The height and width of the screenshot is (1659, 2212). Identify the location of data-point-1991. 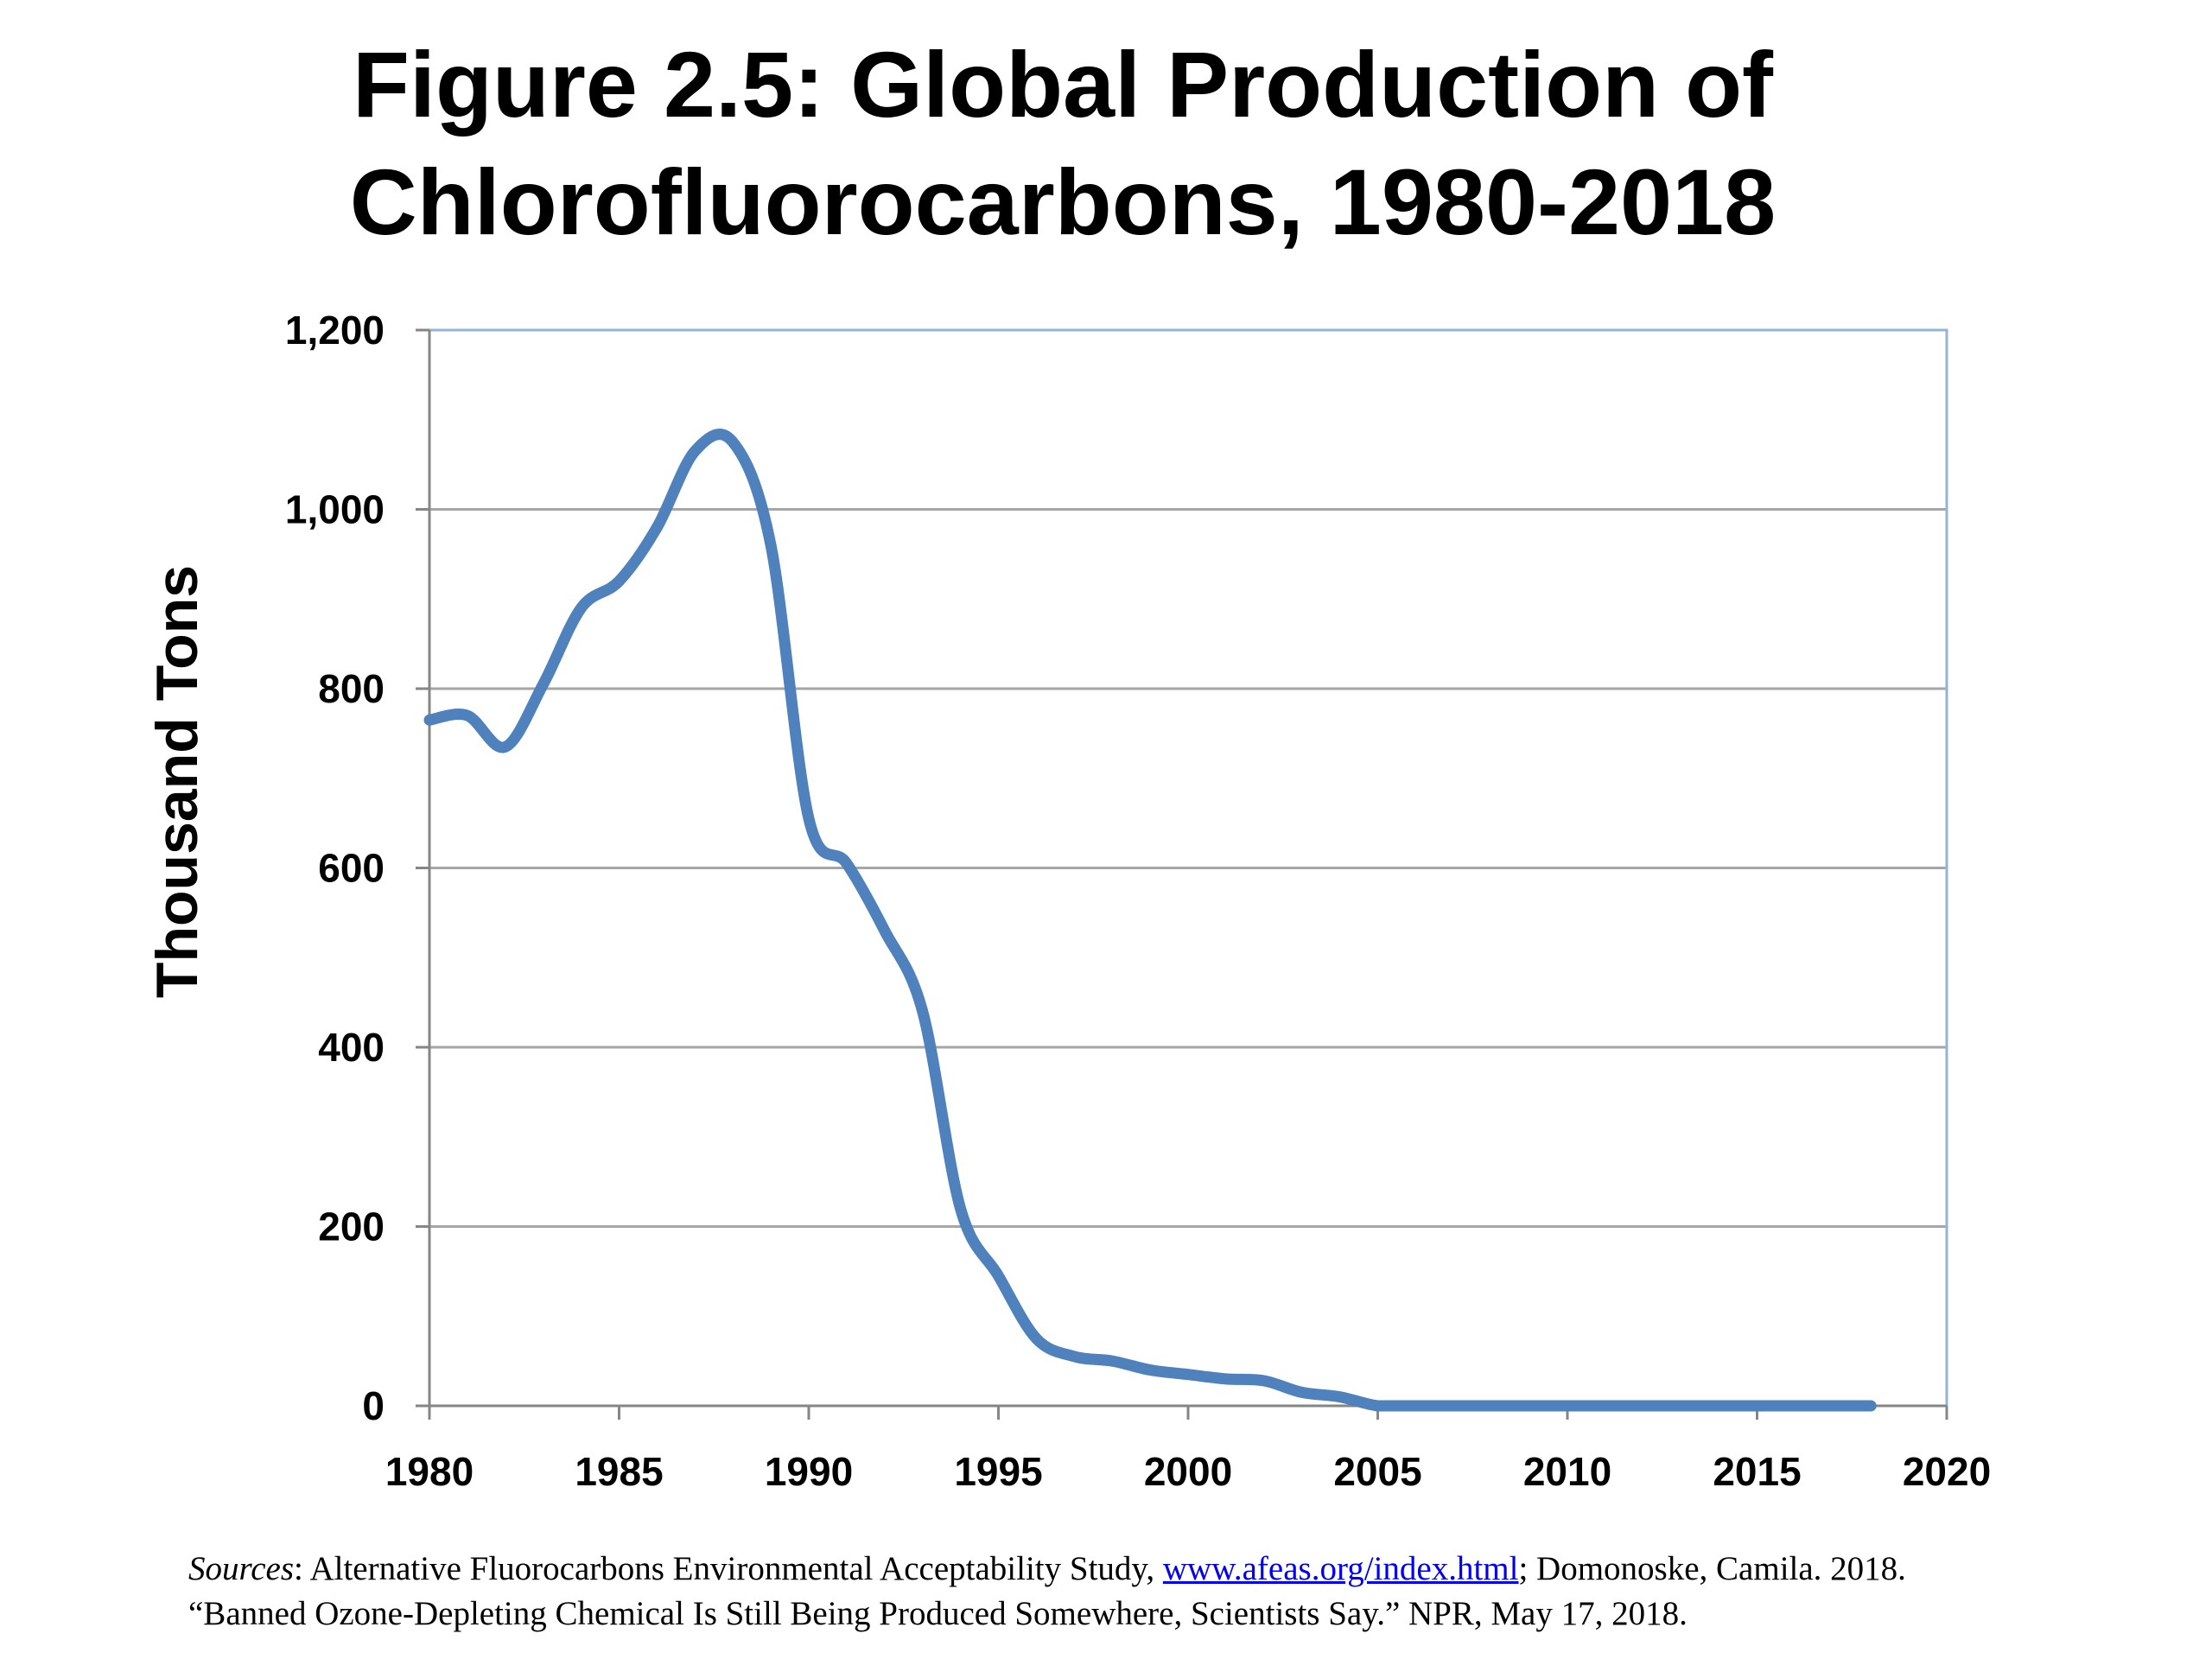
(847, 863).